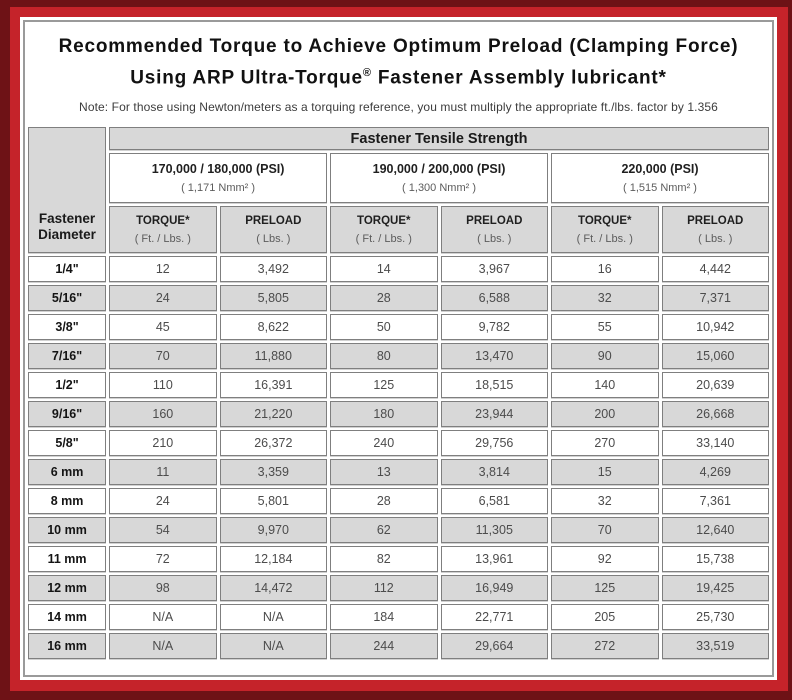 The height and width of the screenshot is (700, 792). Describe the element at coordinates (384, 588) in the screenshot. I see `torque-value-cell: 112` at that location.